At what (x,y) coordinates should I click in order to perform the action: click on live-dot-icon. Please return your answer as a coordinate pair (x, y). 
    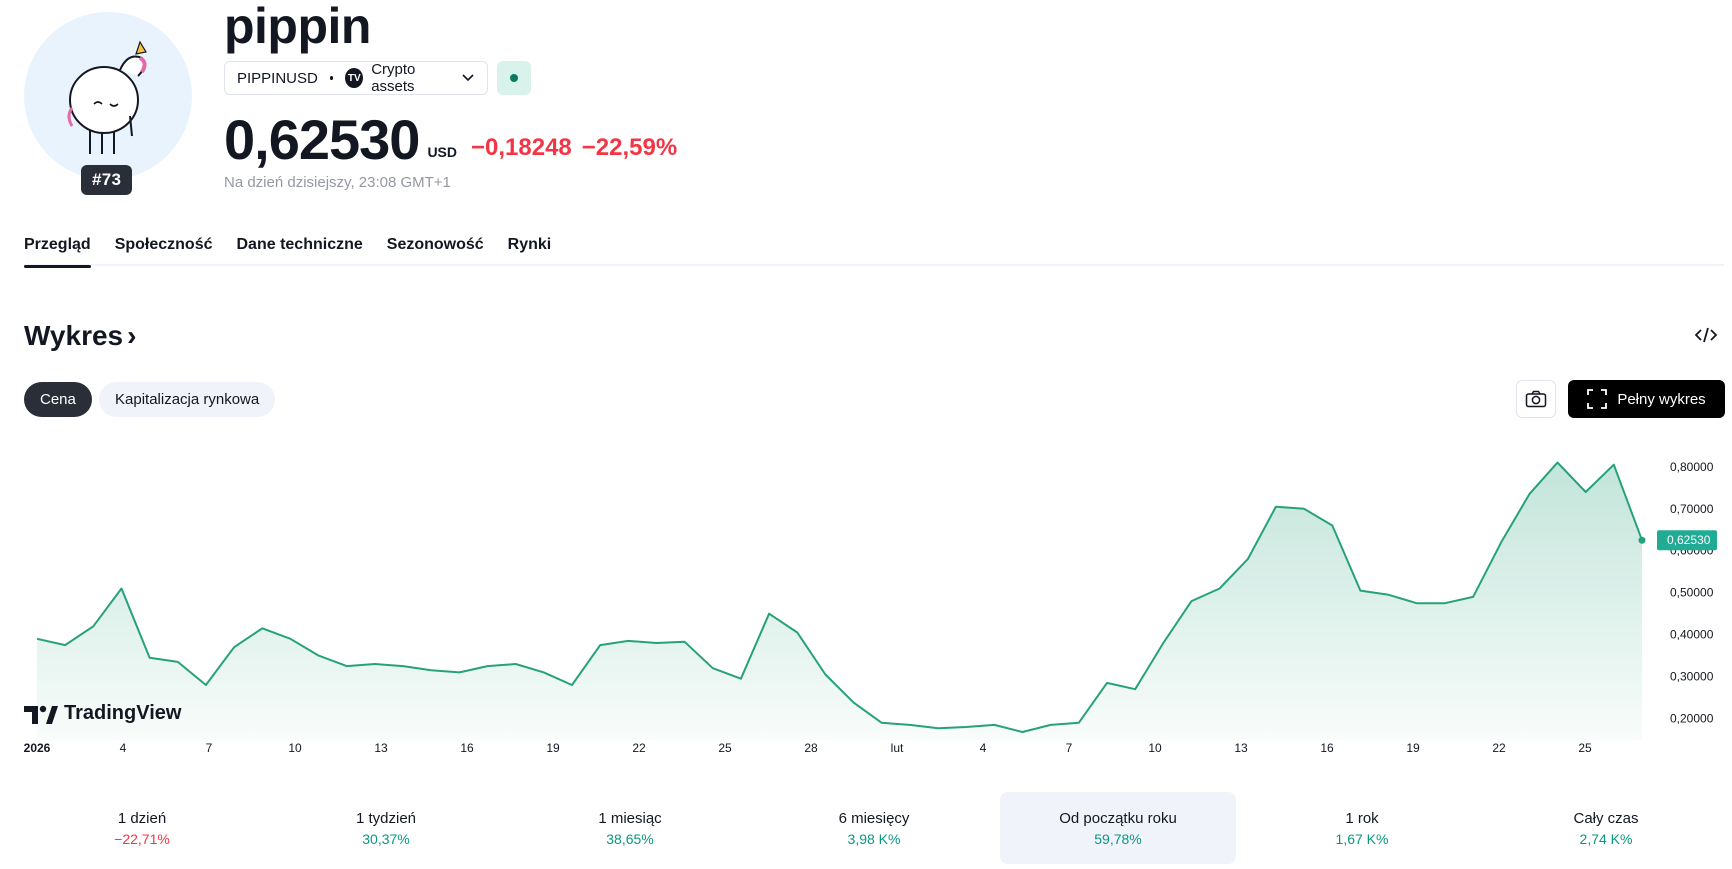
    Looking at the image, I should click on (514, 78).